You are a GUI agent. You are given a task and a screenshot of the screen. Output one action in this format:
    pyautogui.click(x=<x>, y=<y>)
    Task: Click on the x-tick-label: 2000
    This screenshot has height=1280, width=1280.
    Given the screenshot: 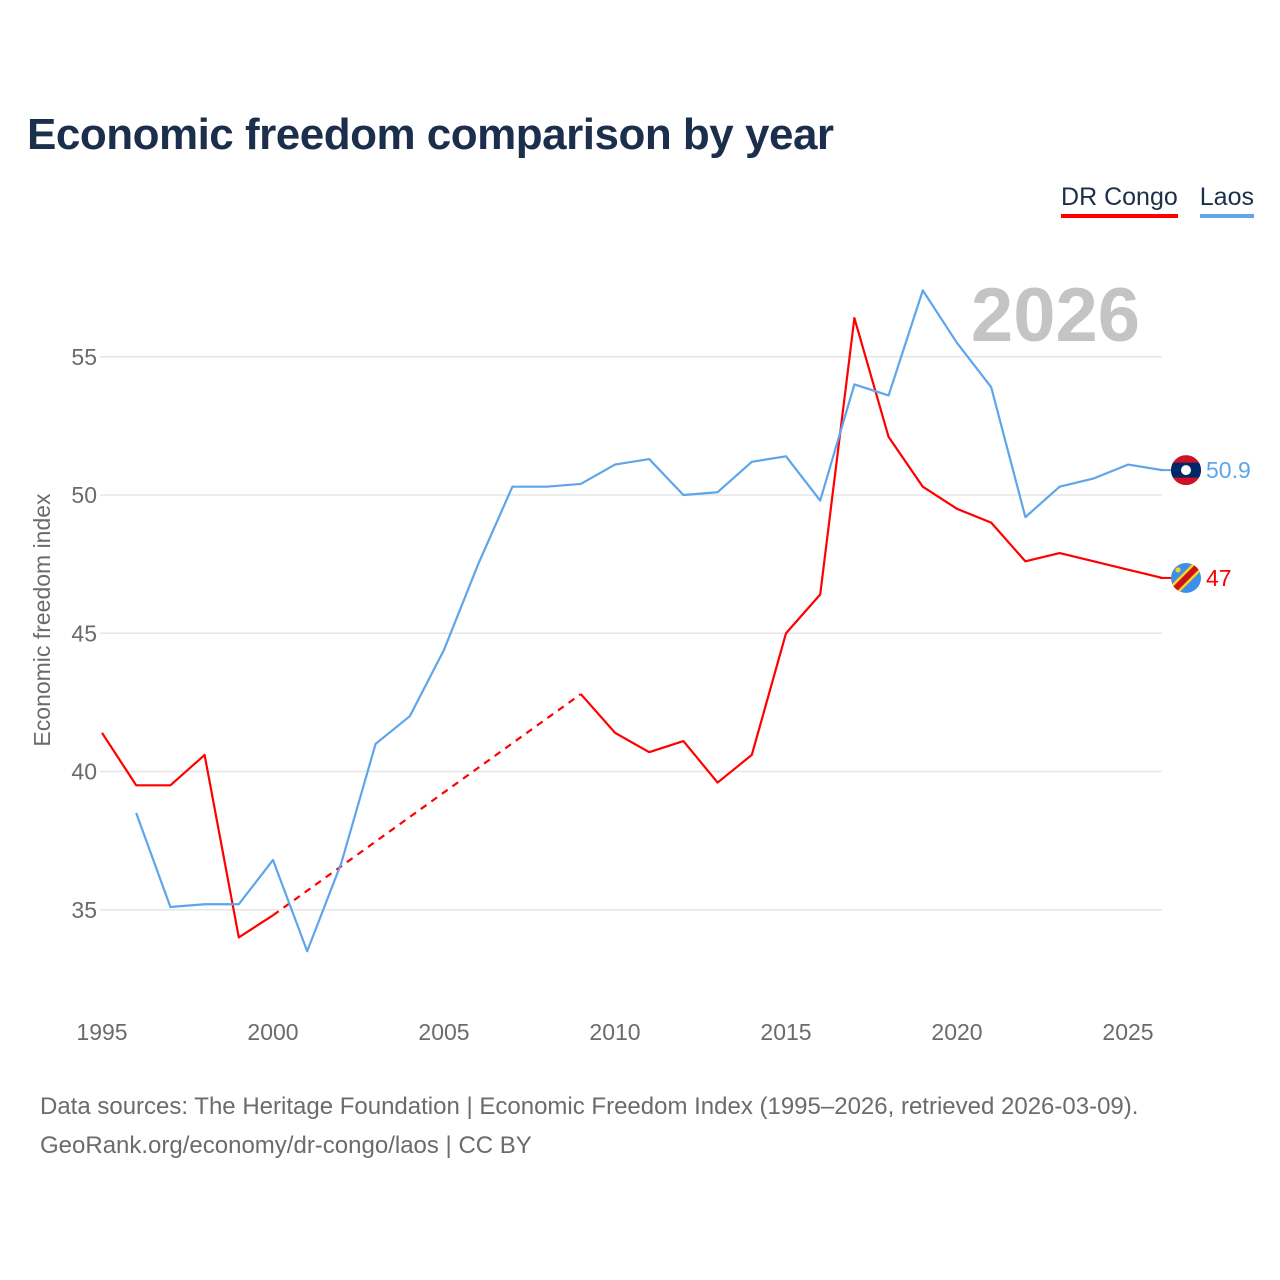 What is the action you would take?
    pyautogui.click(x=272, y=1032)
    